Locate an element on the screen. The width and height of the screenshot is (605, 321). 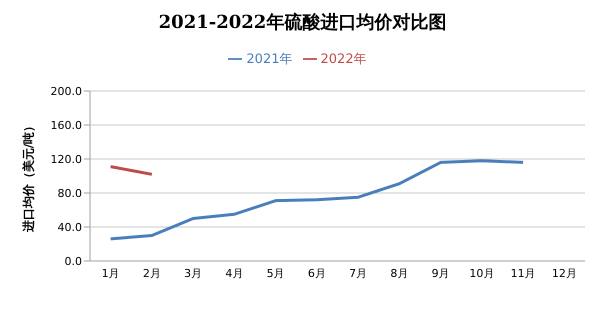
y-axis-title: 进口均价（美元/吨） is located at coordinates (28, 177).